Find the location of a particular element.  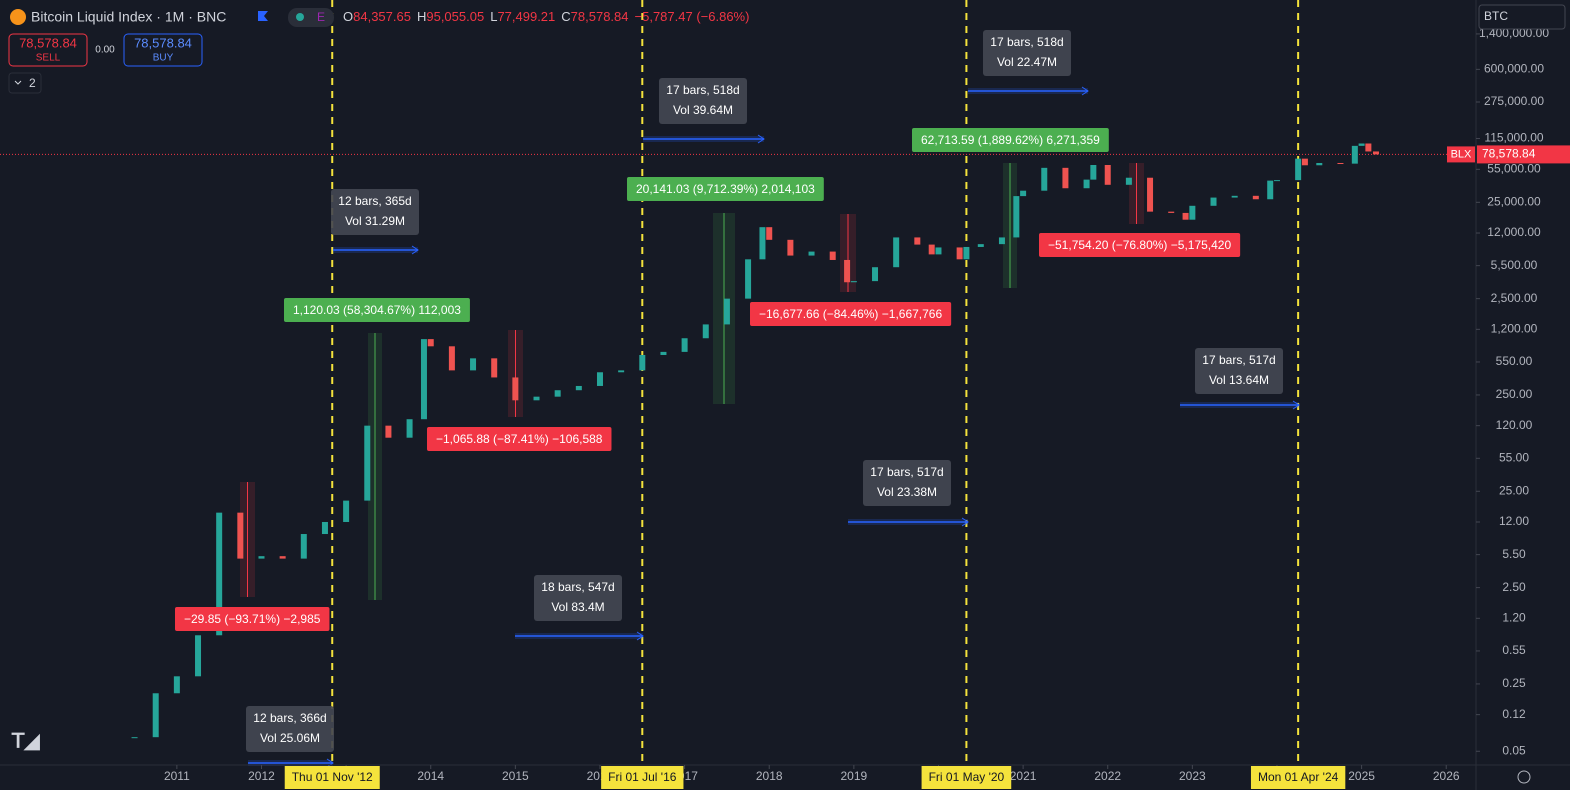

x-tick-label: 2022 is located at coordinates (1107, 776).